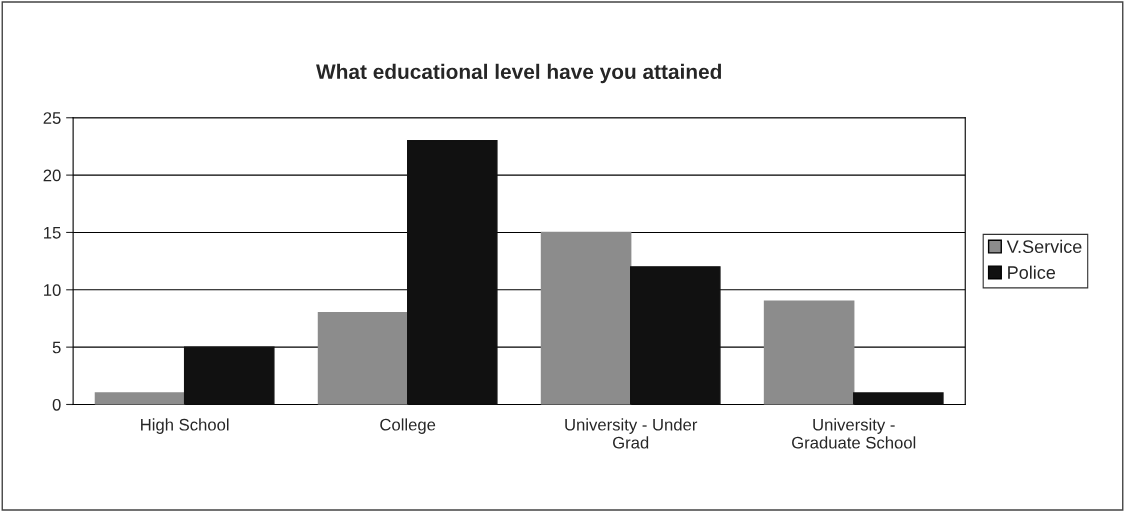  What do you see at coordinates (519, 73) in the screenshot?
I see `chart-title: What educational level have you attained` at bounding box center [519, 73].